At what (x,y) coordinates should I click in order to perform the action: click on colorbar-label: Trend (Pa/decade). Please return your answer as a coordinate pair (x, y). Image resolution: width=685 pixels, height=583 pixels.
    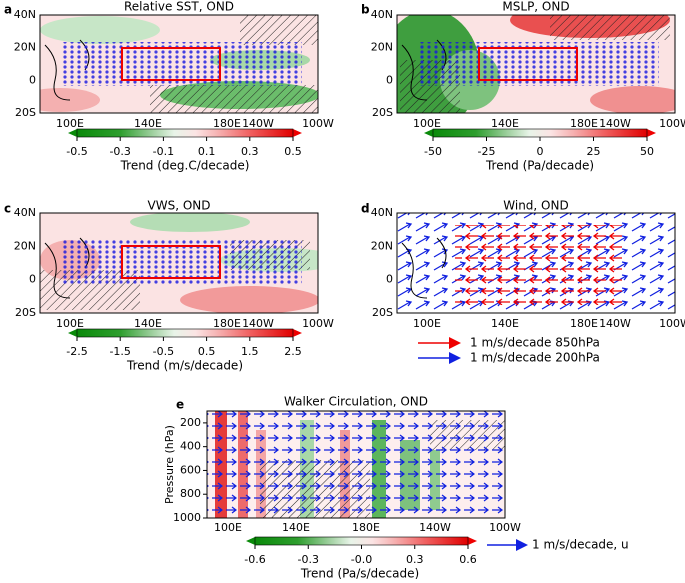
    Looking at the image, I should click on (539, 166).